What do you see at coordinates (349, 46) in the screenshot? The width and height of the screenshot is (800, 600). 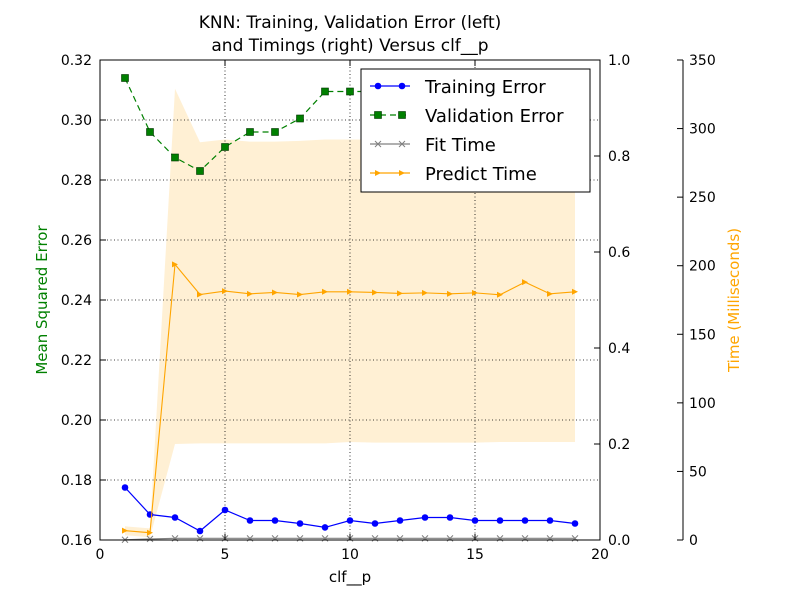 I see `chart-title-line-2: and Timings (right) Versus clf__p` at bounding box center [349, 46].